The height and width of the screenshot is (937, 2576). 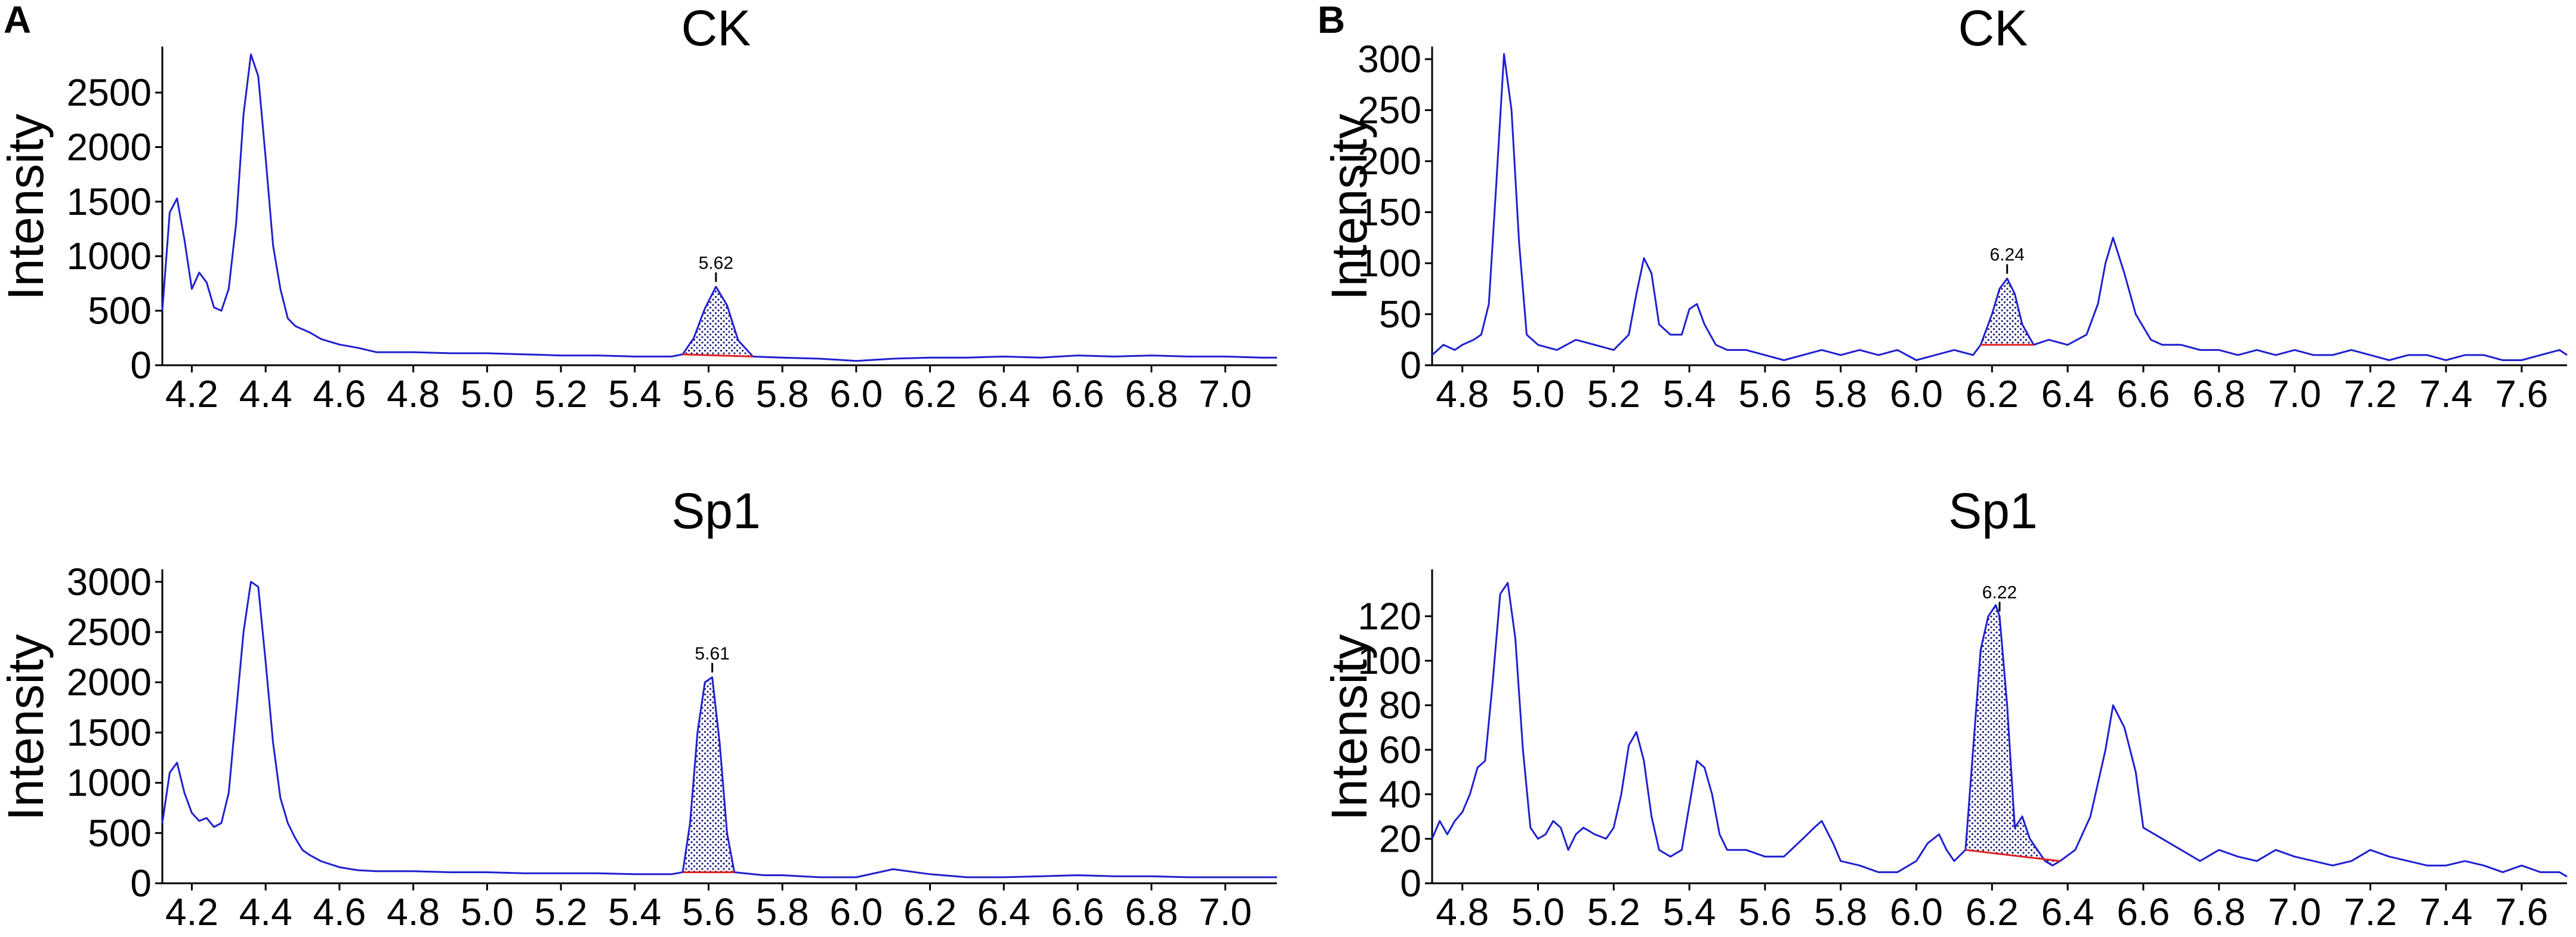 I want to click on peak-label: 6.24, so click(x=2007, y=255).